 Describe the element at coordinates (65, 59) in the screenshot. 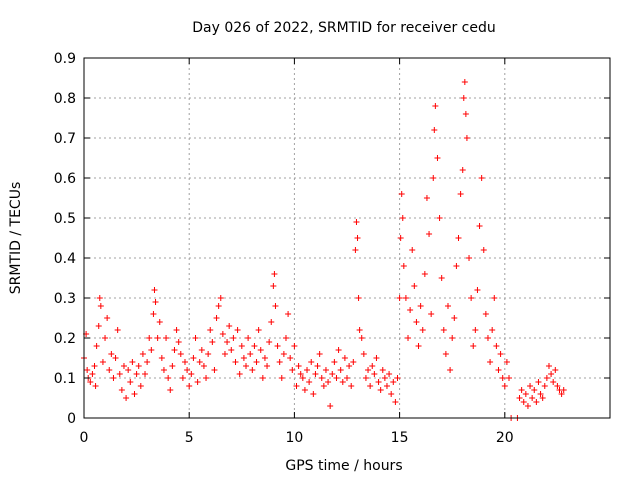

I see `y-tick-label: 0.9` at that location.